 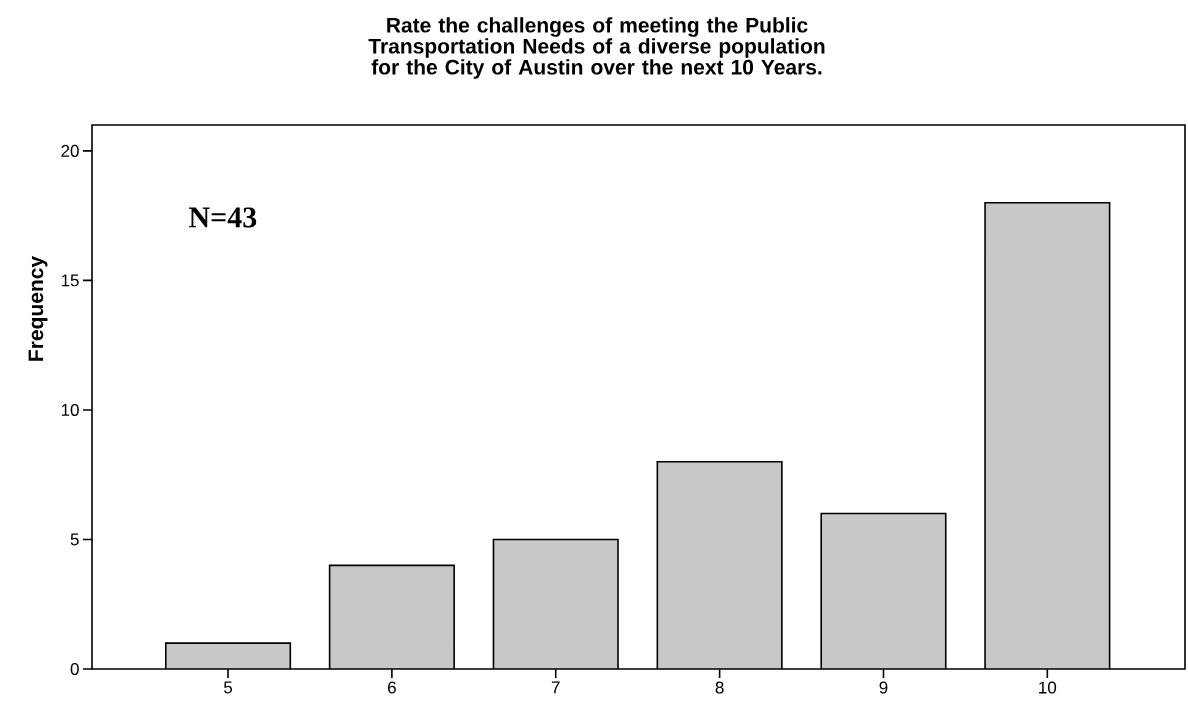 What do you see at coordinates (70, 280) in the screenshot?
I see `y-tick-label: 15` at bounding box center [70, 280].